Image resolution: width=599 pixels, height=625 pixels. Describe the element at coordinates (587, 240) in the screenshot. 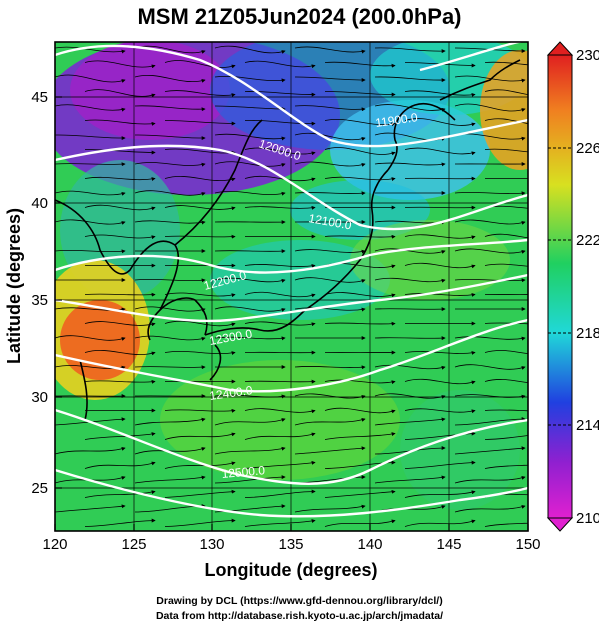

I see `colorbar-label: 222` at that location.